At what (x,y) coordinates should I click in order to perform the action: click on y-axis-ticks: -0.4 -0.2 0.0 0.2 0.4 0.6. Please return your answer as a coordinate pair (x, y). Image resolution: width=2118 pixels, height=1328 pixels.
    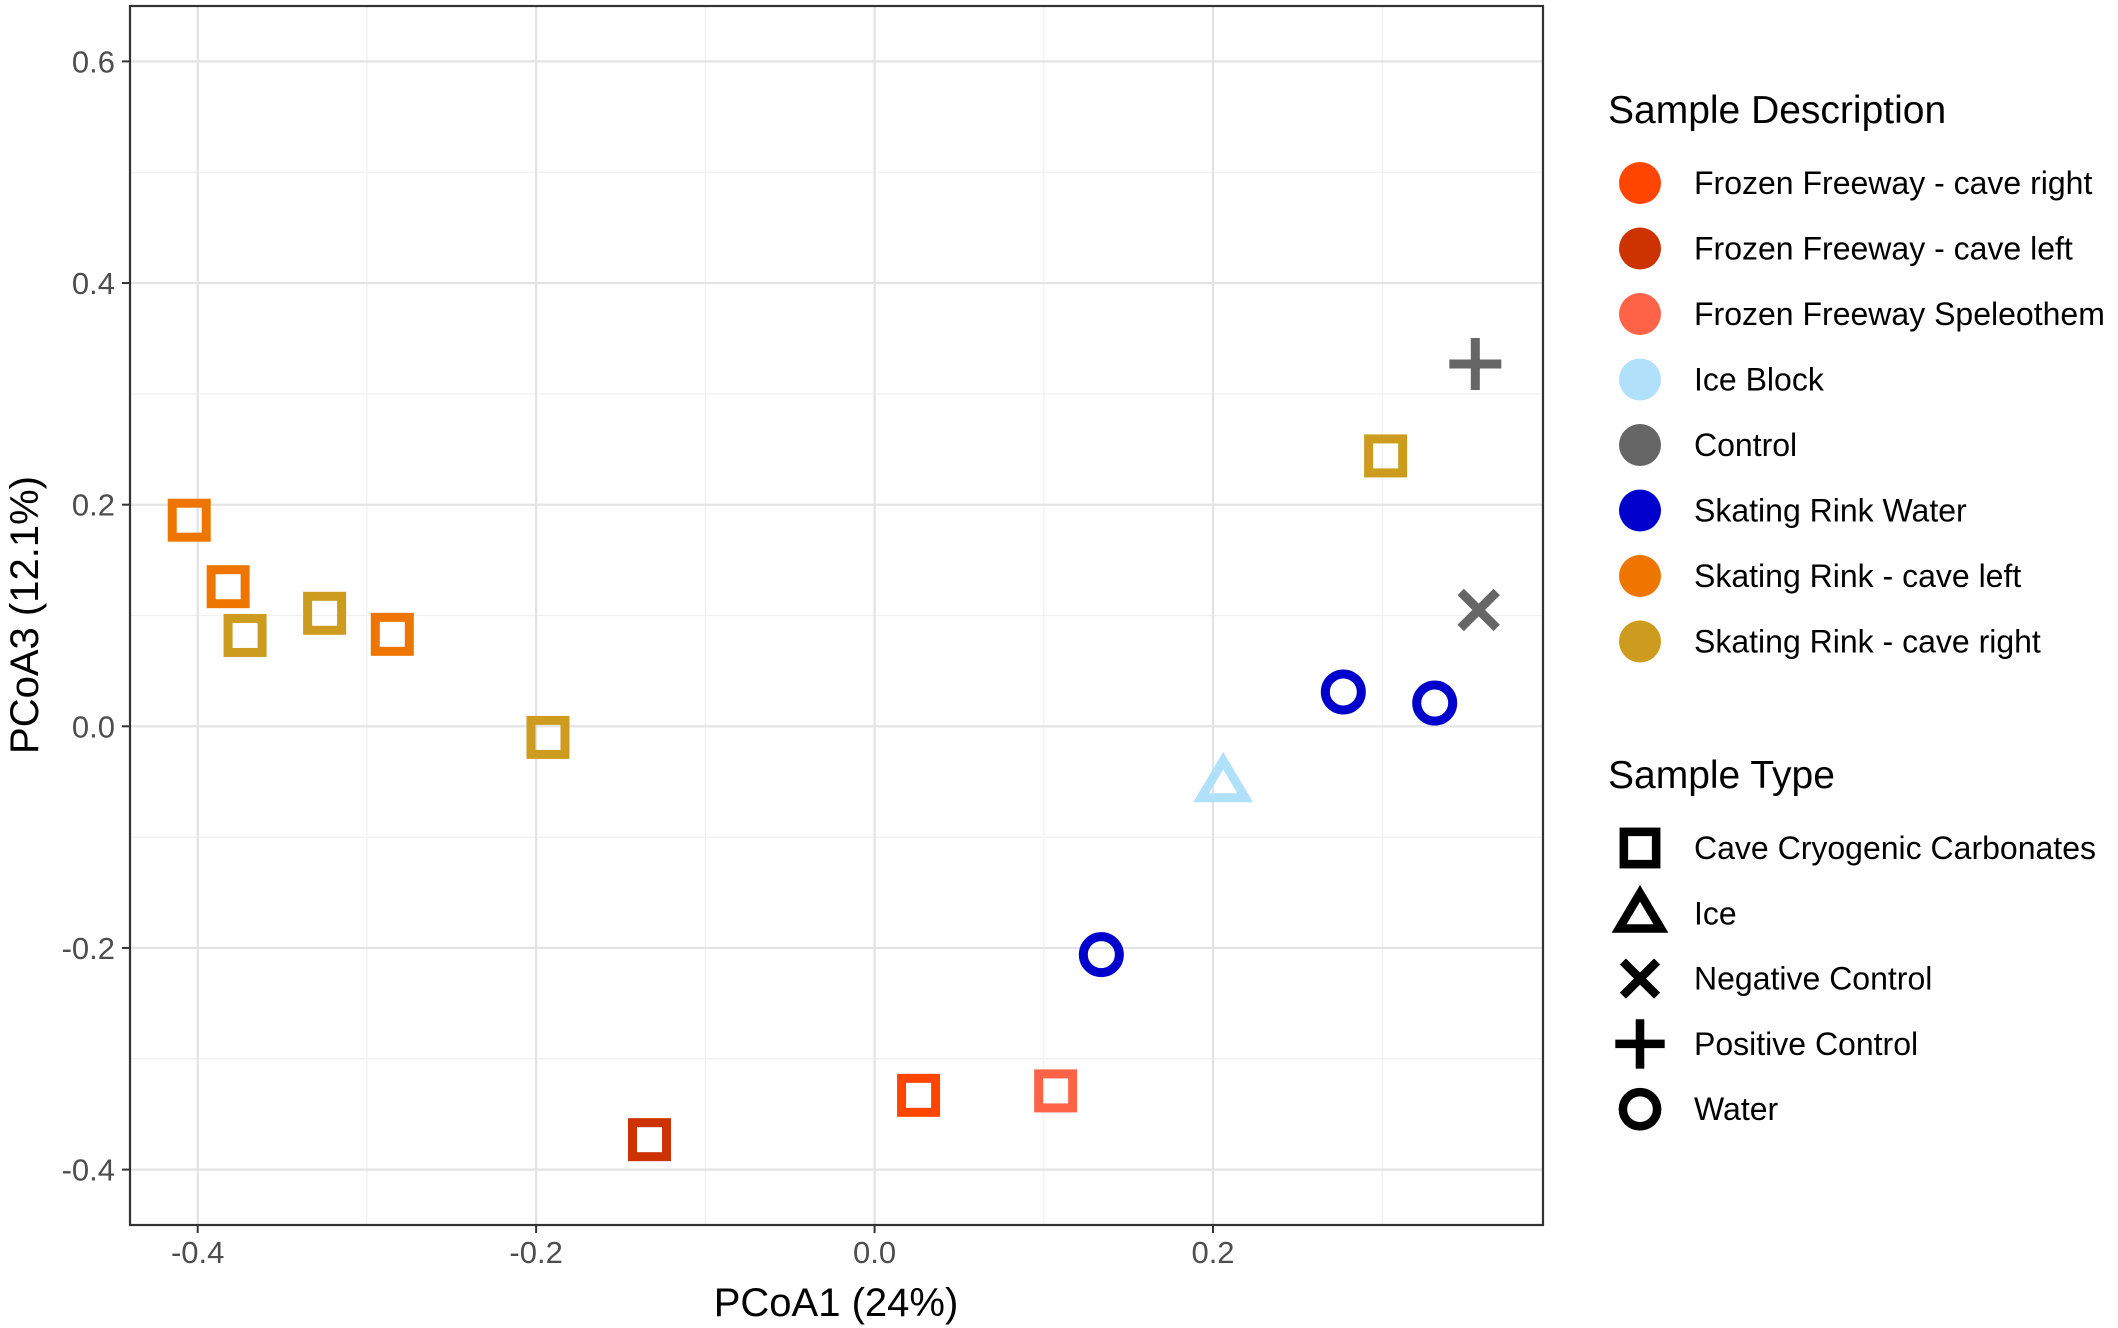
    Looking at the image, I should click on (96, 616).